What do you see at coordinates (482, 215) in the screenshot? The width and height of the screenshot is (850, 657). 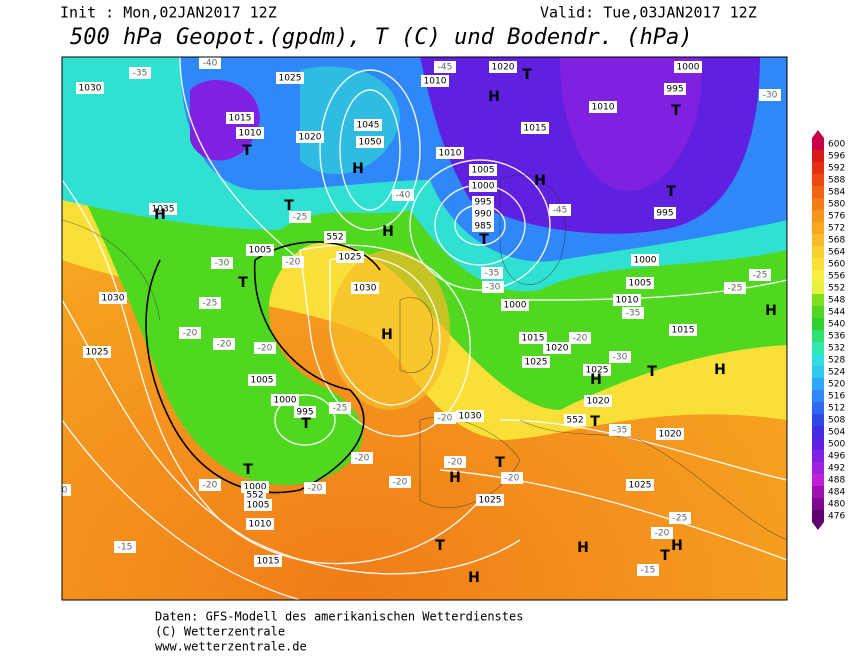 I see `pressure-label: 990` at bounding box center [482, 215].